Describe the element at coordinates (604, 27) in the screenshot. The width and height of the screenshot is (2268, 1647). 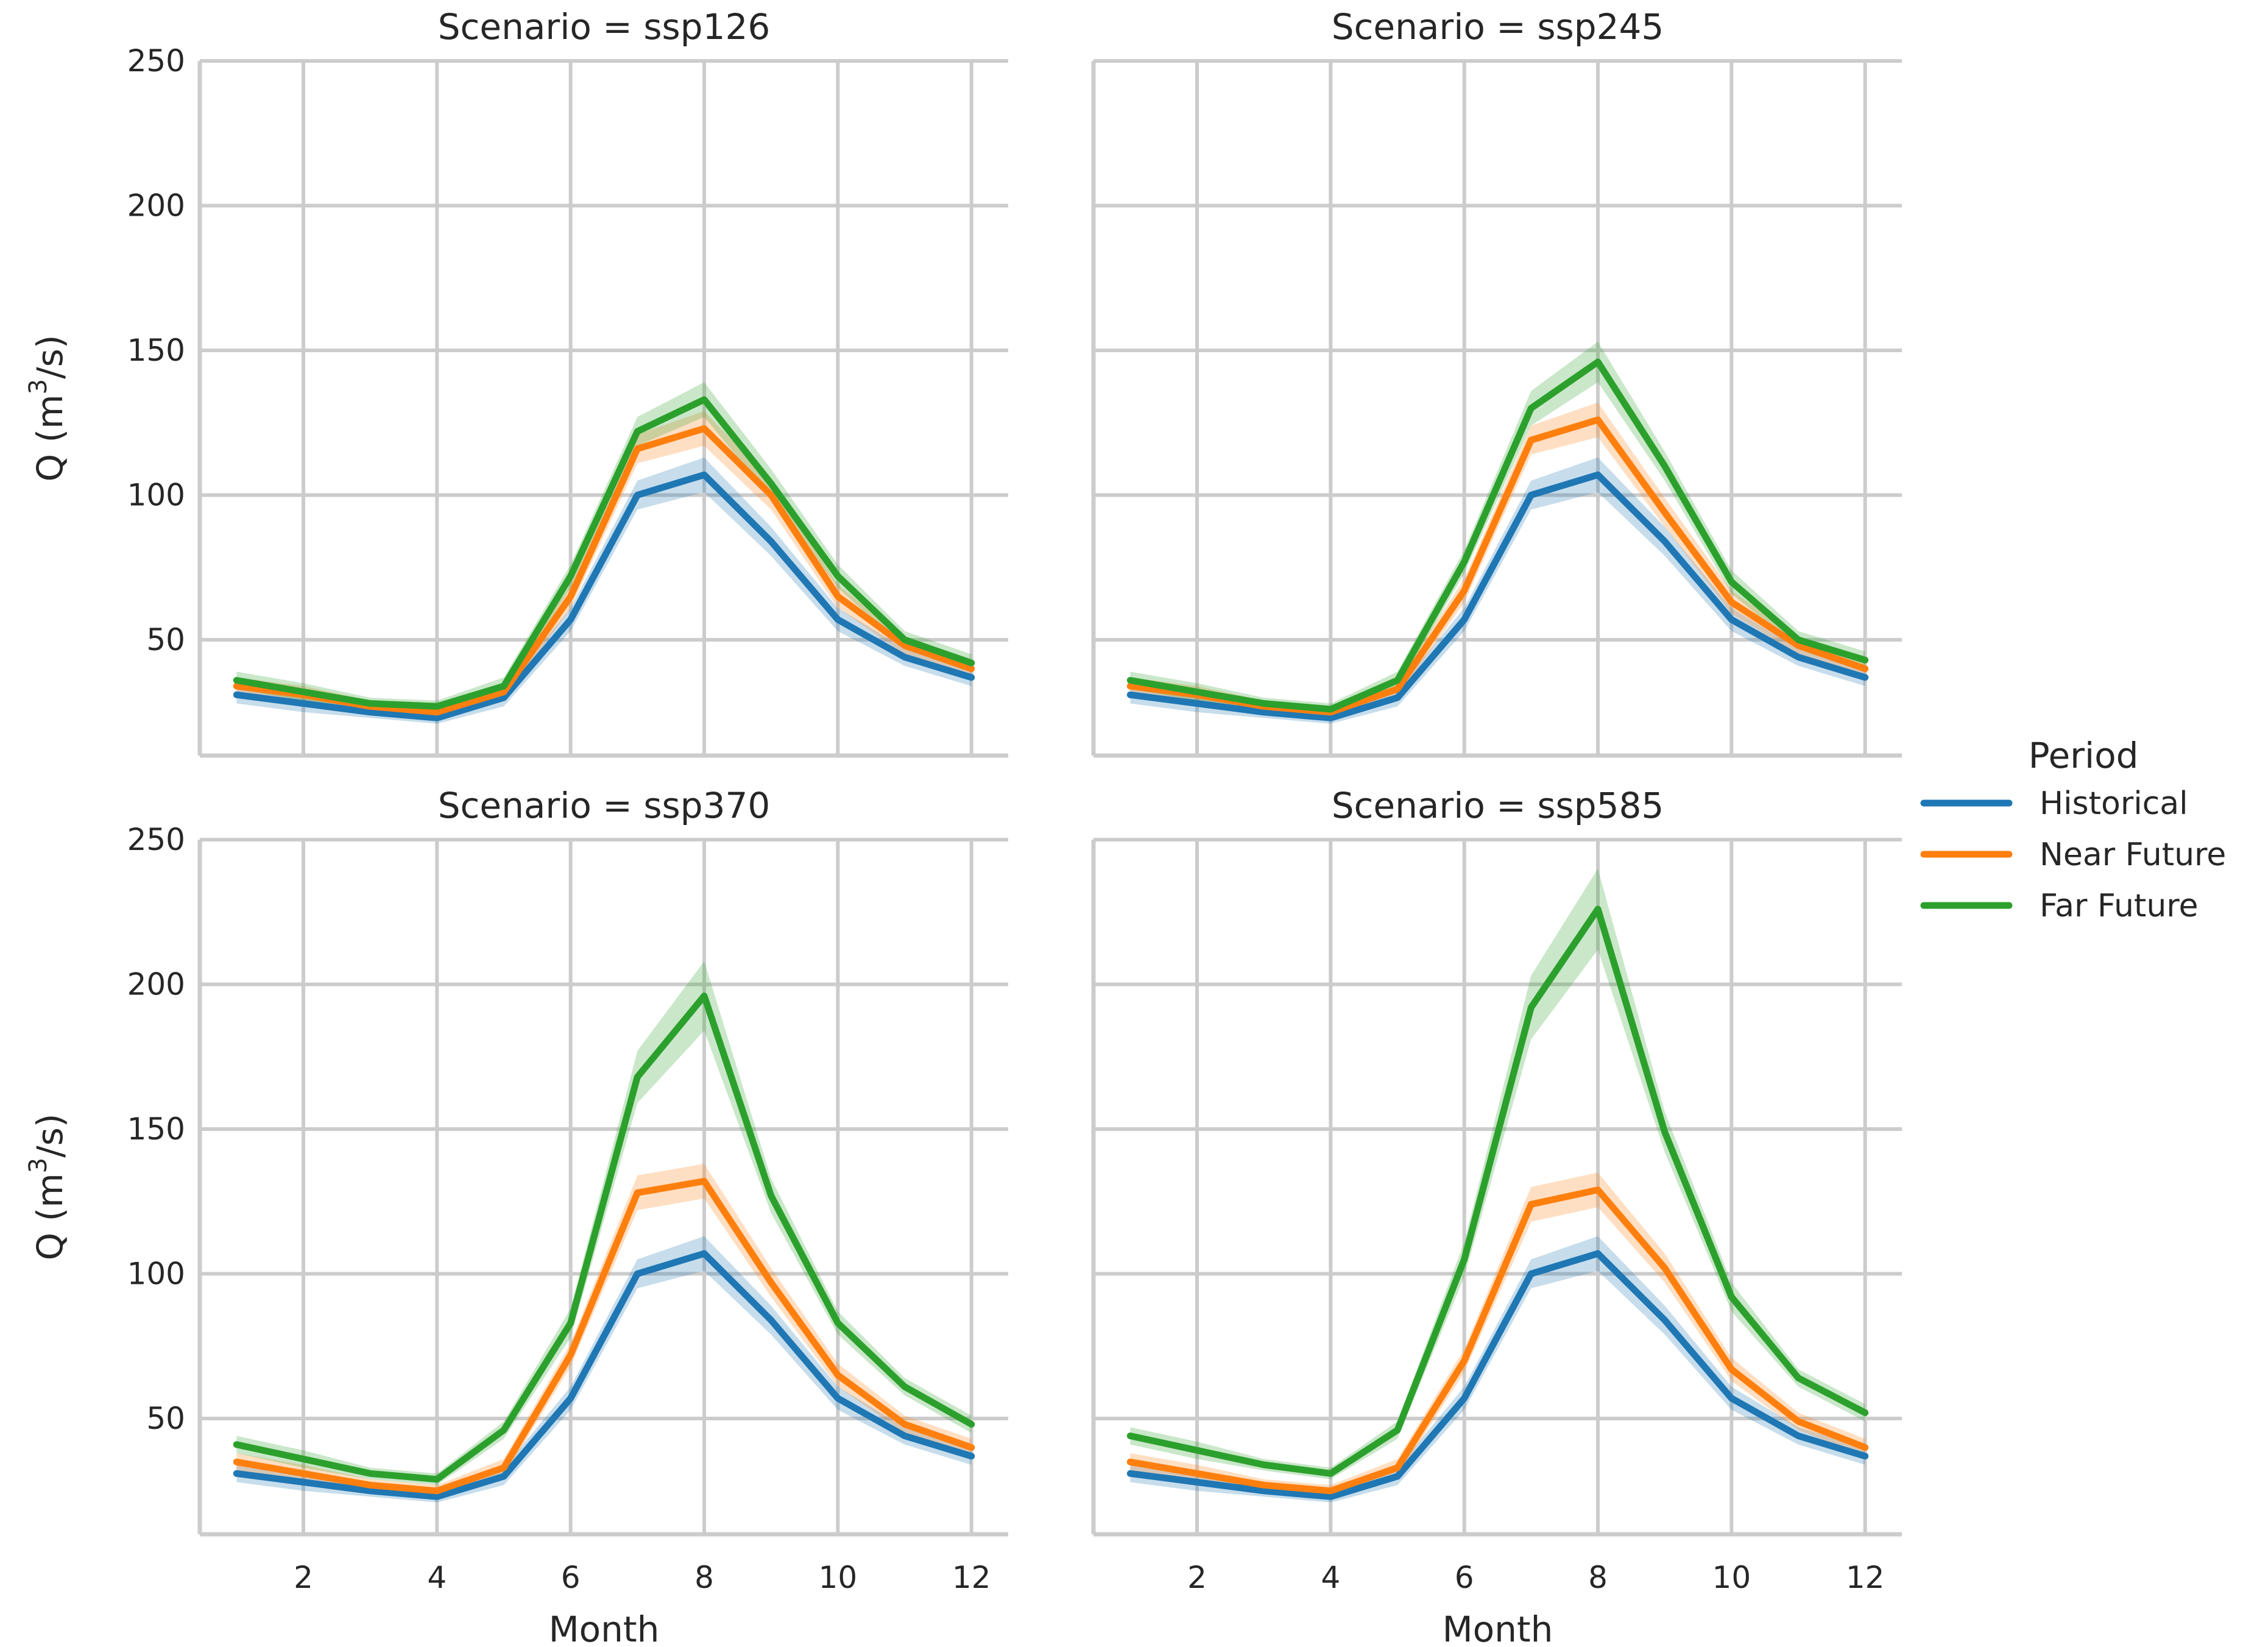
I see `panel-title: Scenario = ssp126` at that location.